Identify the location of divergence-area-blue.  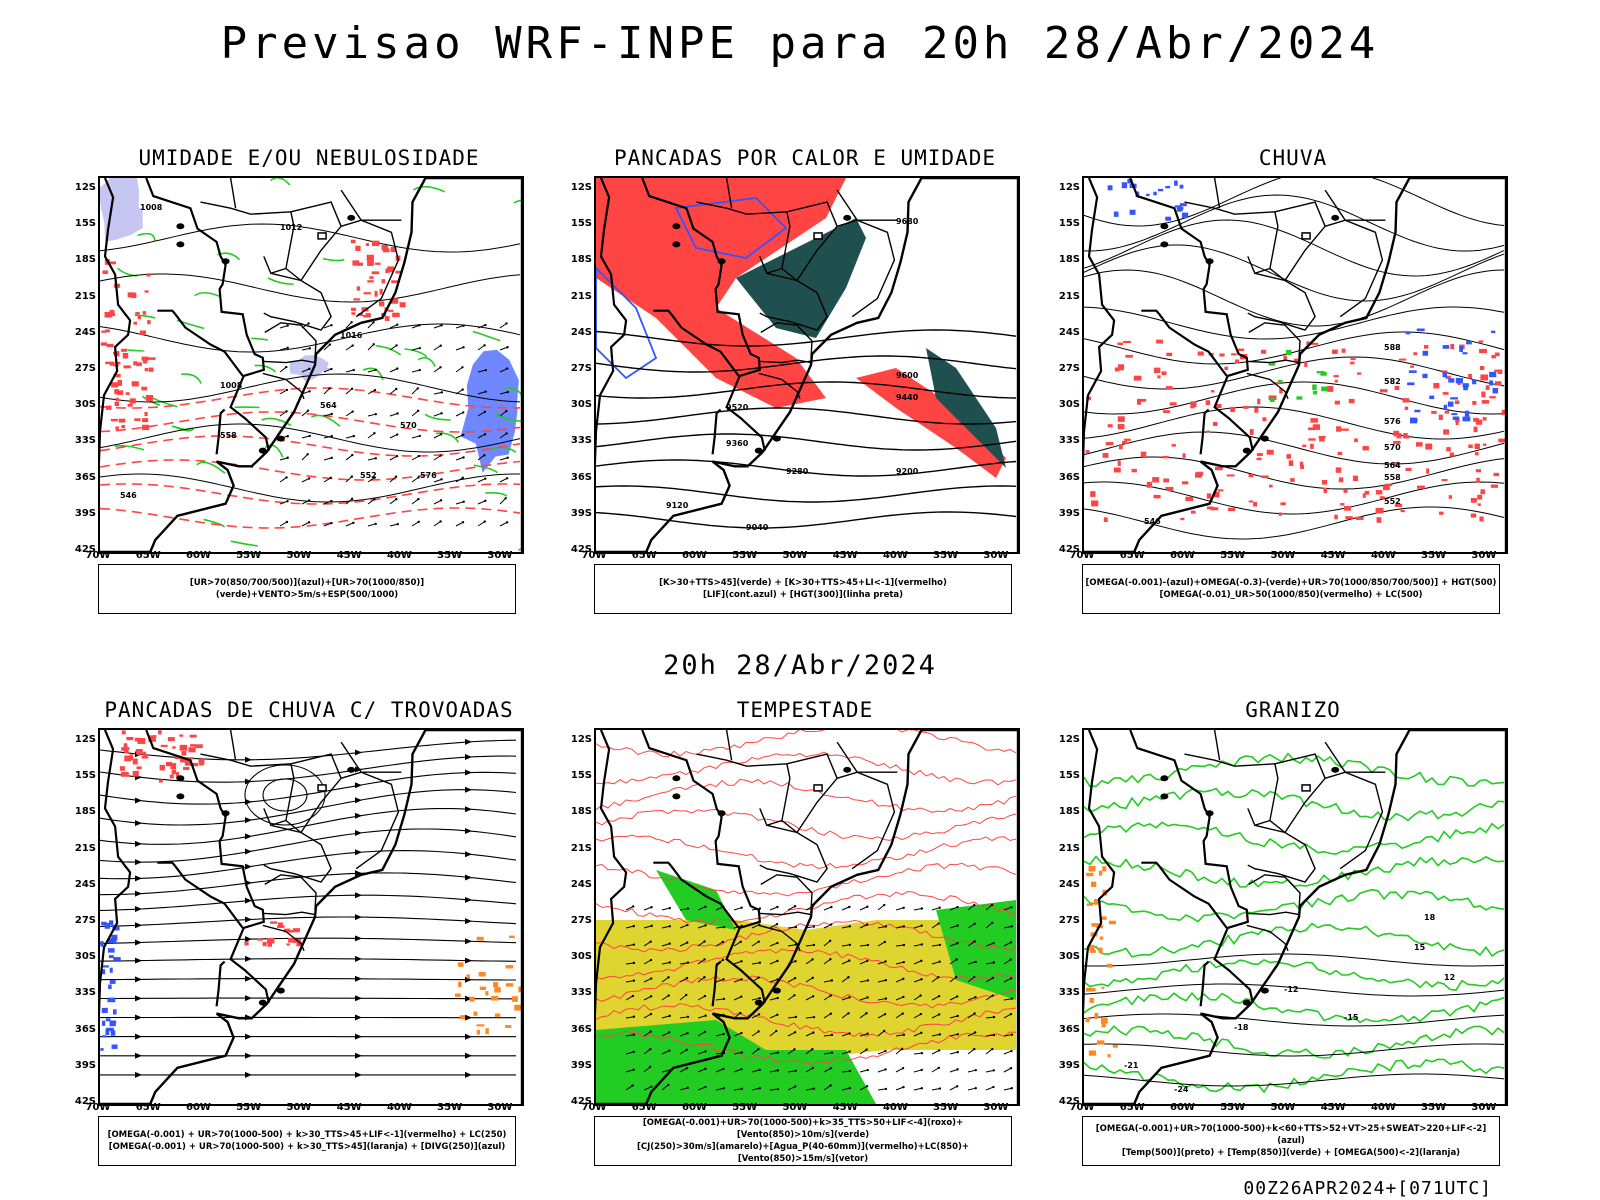
(110, 985).